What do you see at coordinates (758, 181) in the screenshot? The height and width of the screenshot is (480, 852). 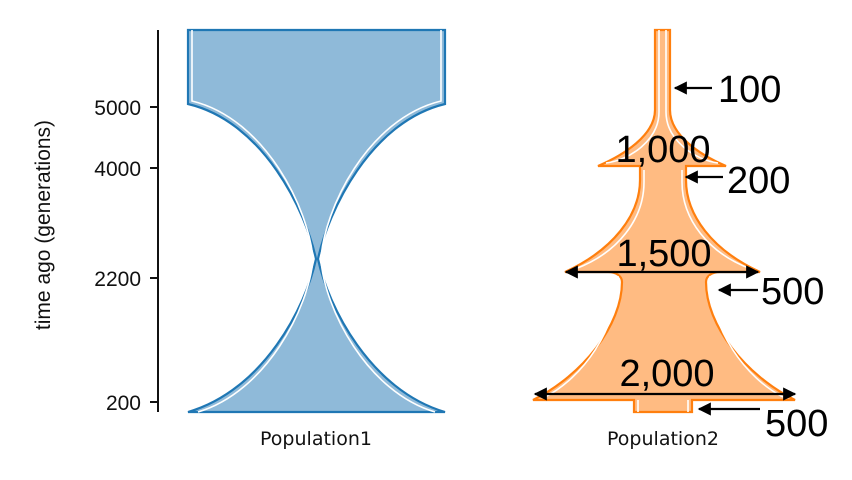 I see `size-label-200: 200` at bounding box center [758, 181].